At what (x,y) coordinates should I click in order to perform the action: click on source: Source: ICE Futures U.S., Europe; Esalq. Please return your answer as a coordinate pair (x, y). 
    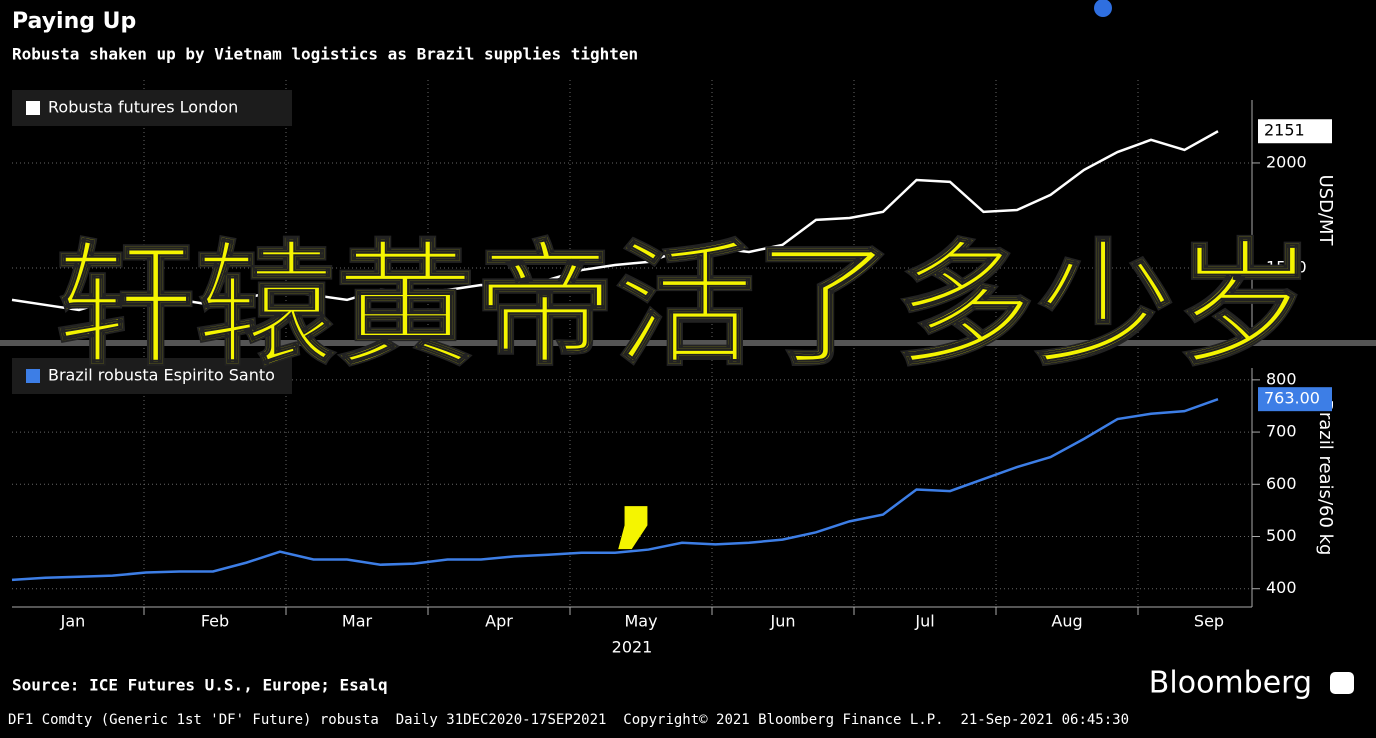
    Looking at the image, I should click on (200, 685).